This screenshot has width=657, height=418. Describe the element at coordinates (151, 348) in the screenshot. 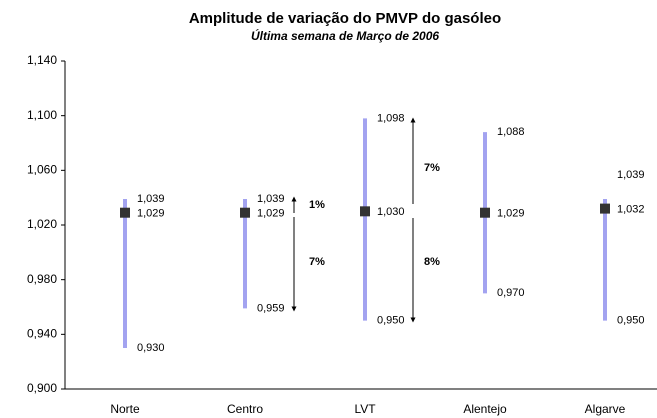

I see `value-label: 0,930` at that location.